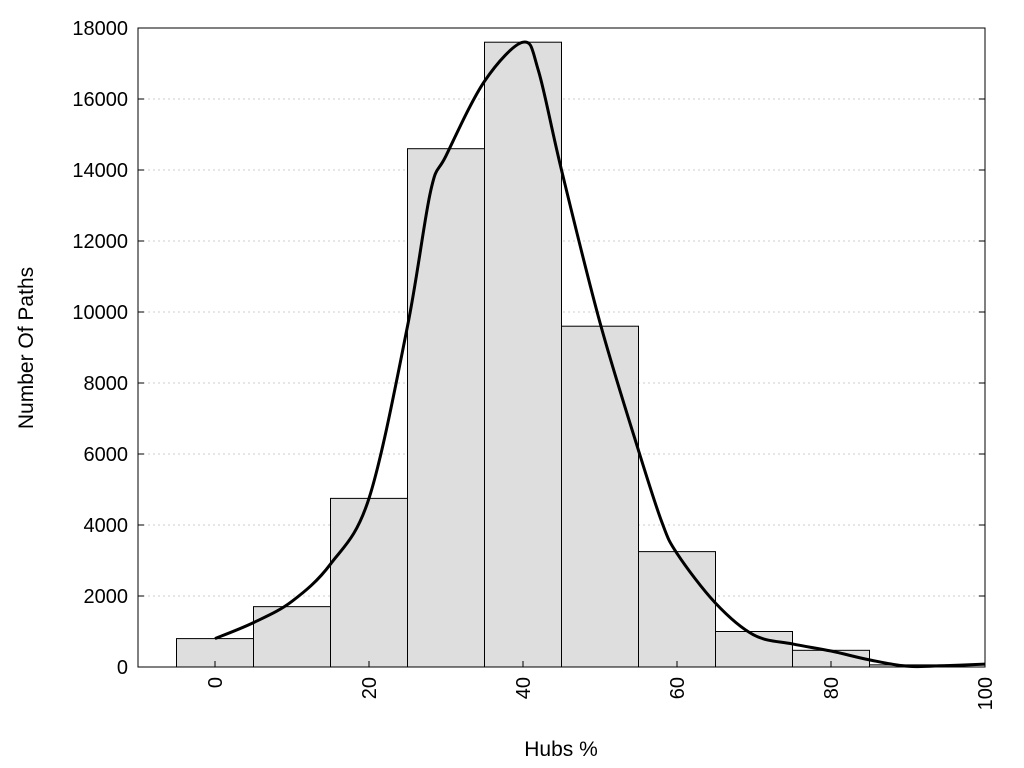  I want to click on x-tick-label: 80, so click(832, 688).